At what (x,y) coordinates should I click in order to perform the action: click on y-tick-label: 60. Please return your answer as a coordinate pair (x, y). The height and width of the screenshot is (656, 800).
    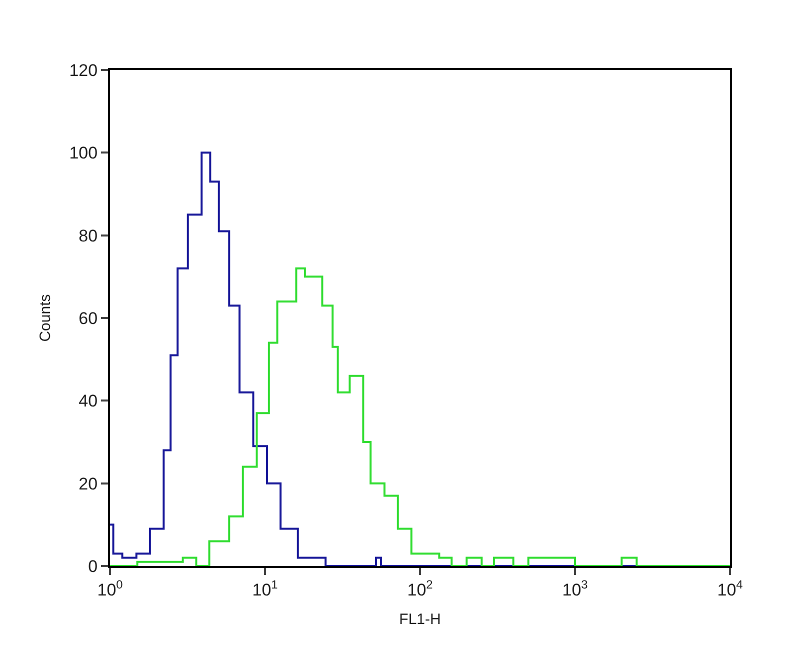
    Looking at the image, I should click on (88, 318).